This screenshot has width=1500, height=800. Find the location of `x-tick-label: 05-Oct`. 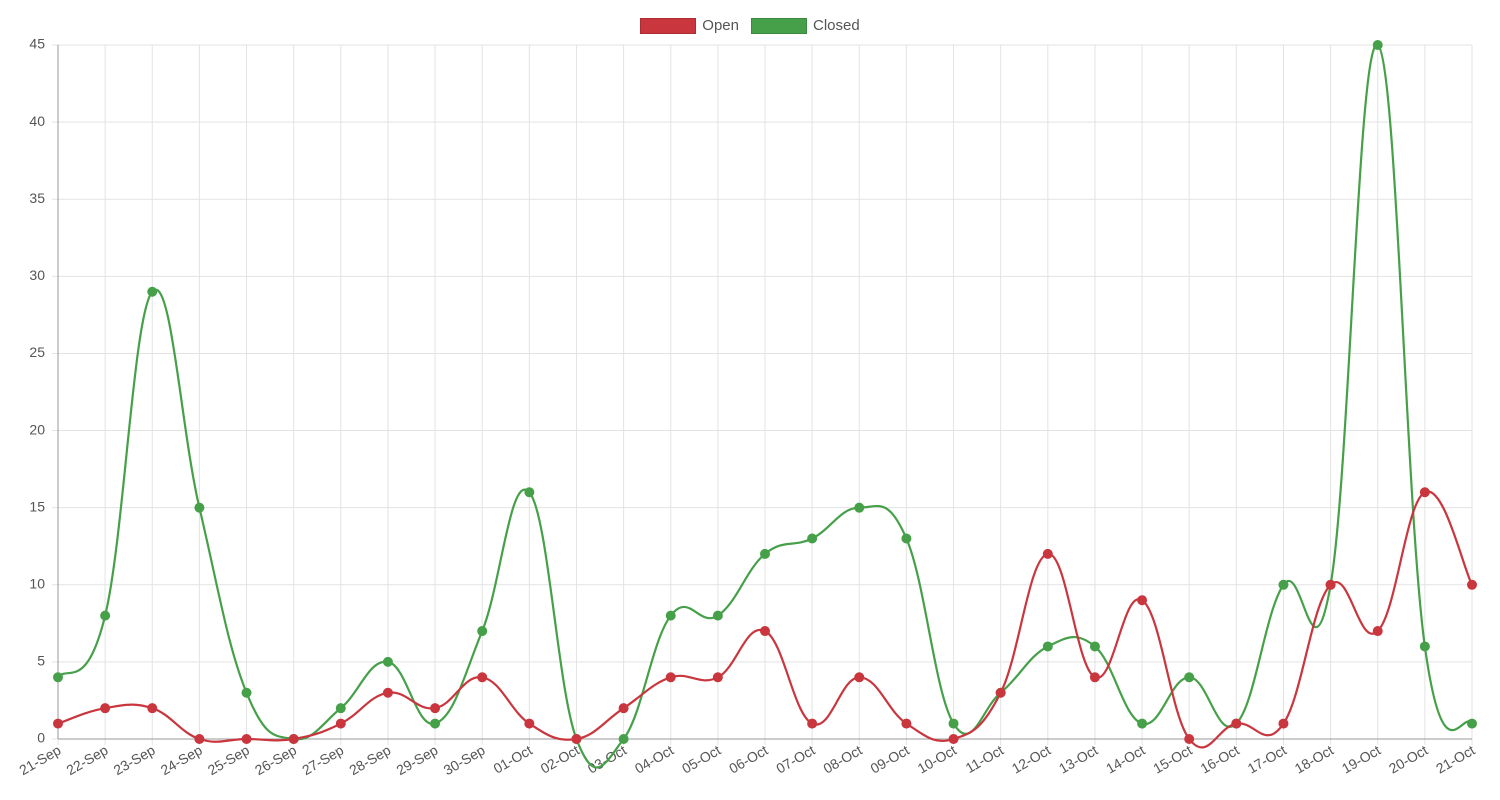

x-tick-label: 05-Oct is located at coordinates (701, 759).